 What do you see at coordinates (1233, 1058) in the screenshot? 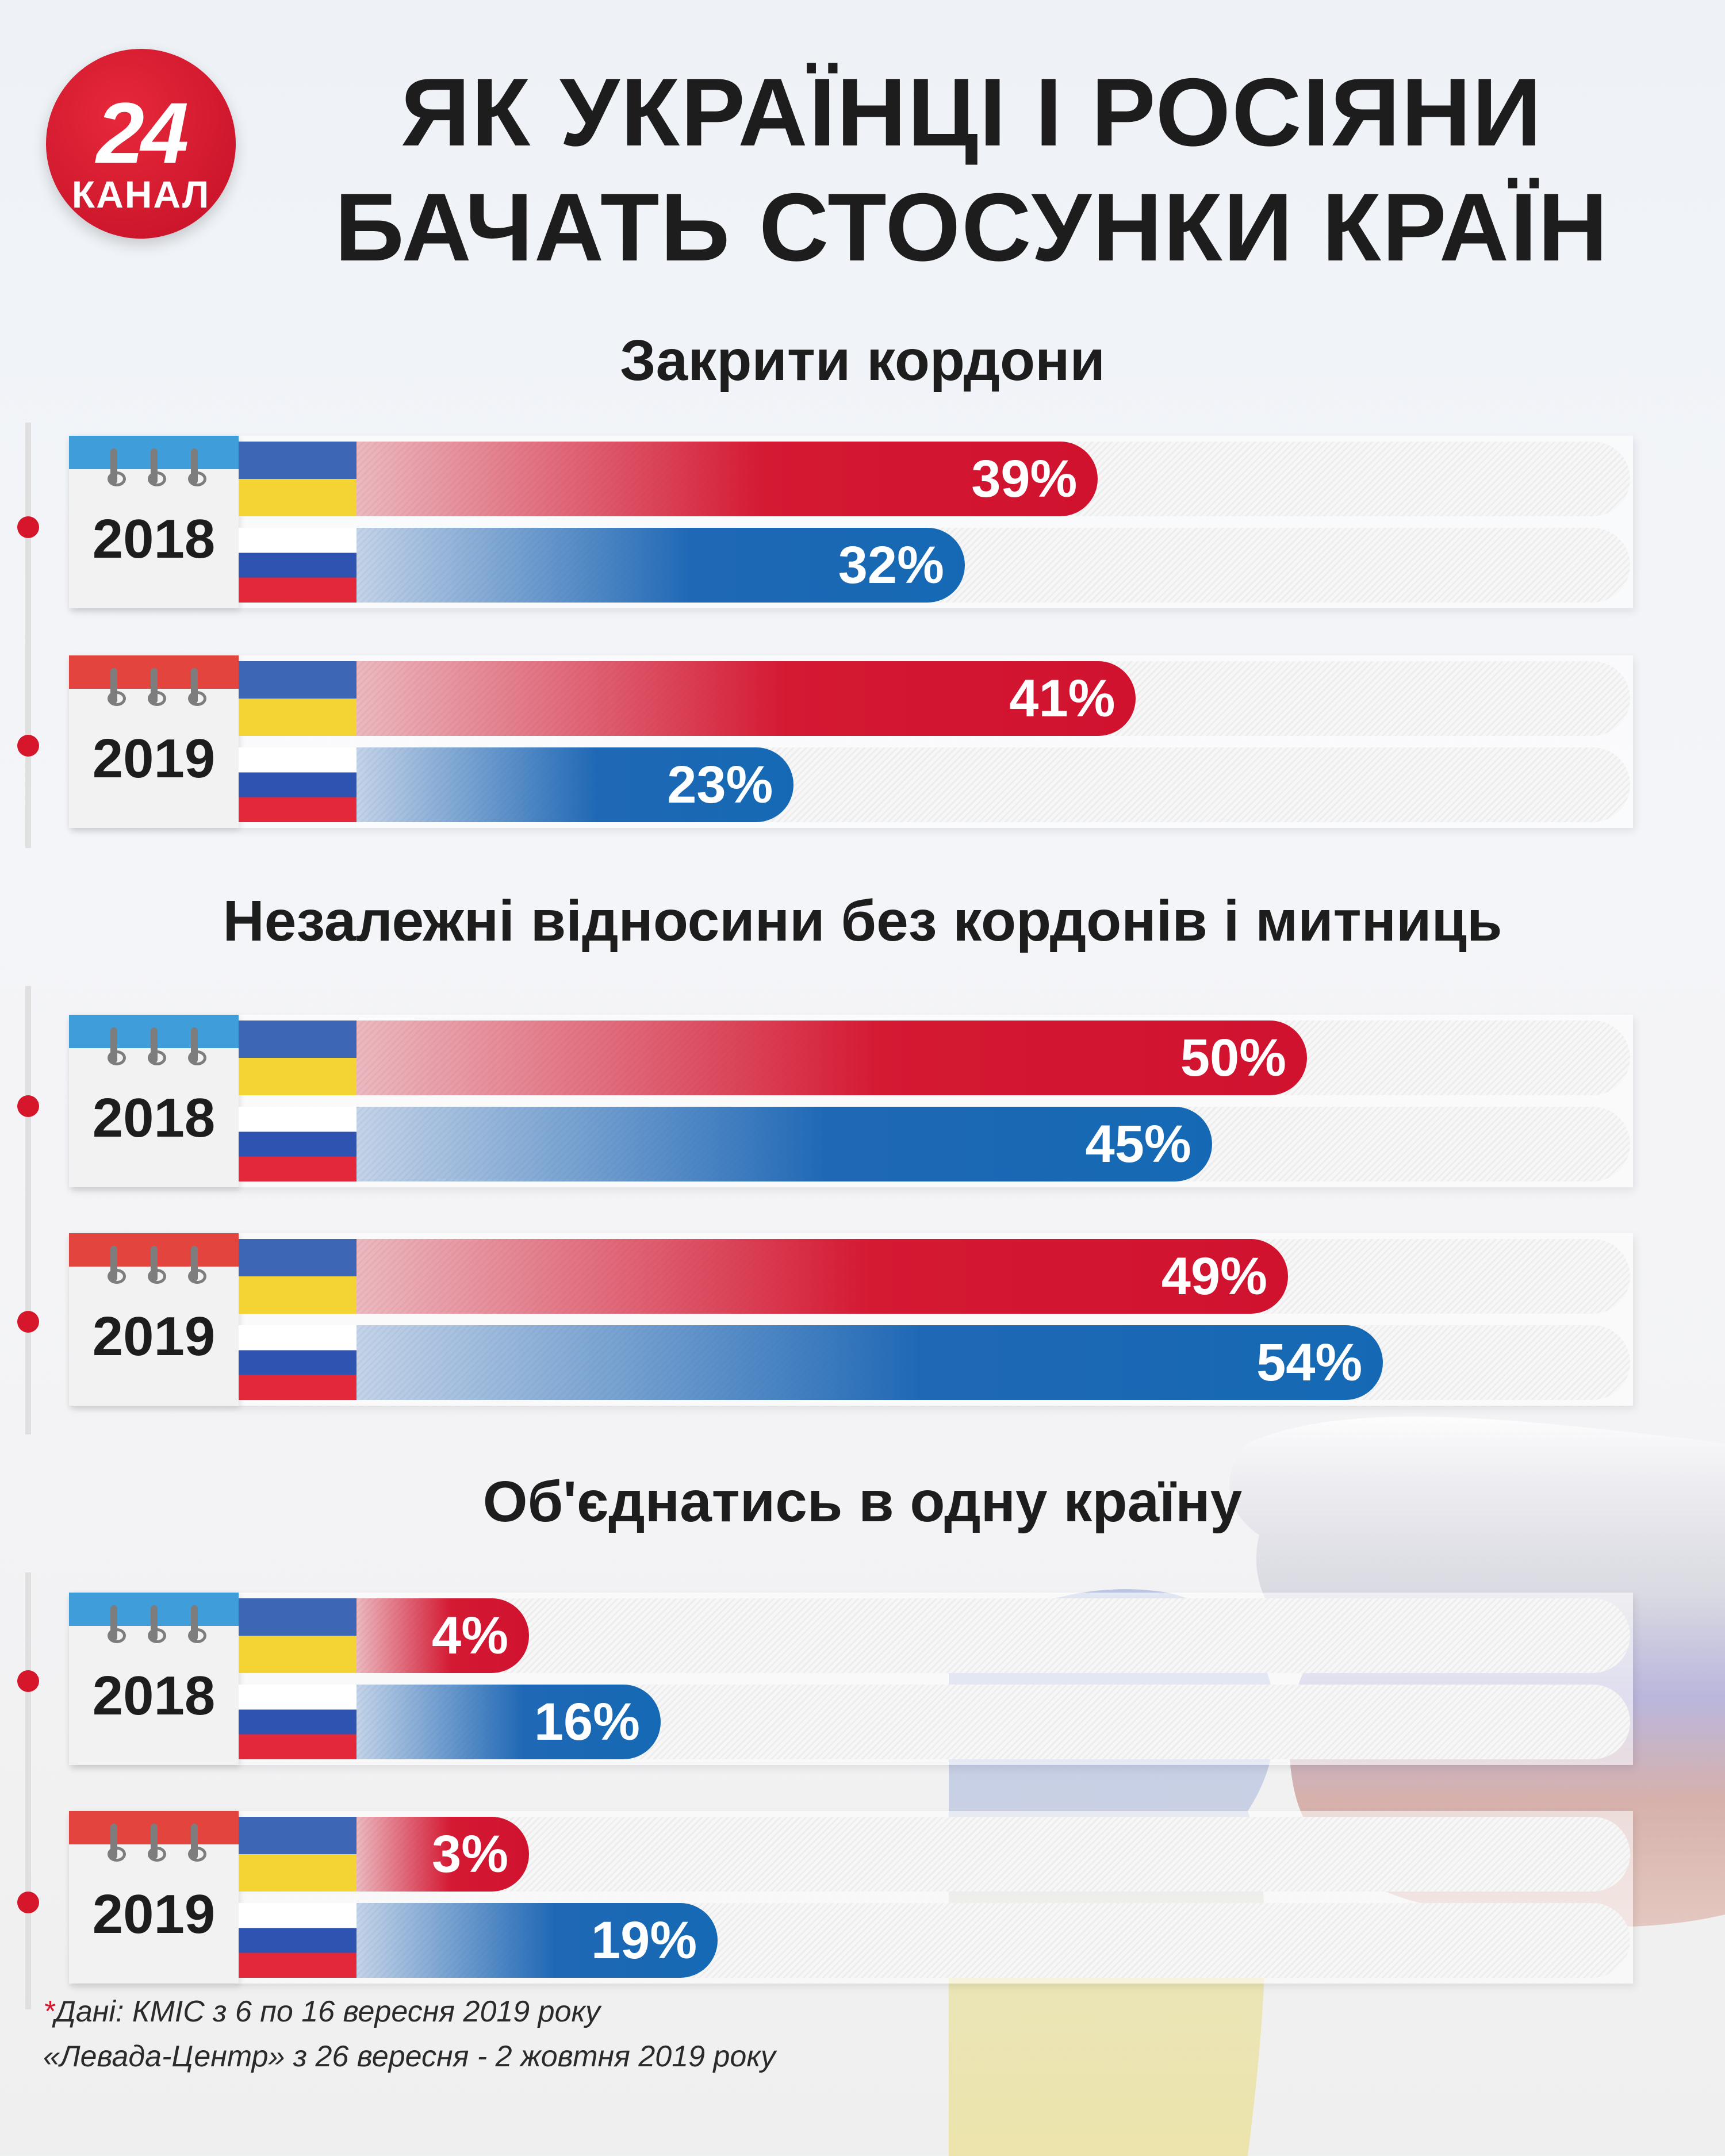
I see `bar-value-label: 50%` at bounding box center [1233, 1058].